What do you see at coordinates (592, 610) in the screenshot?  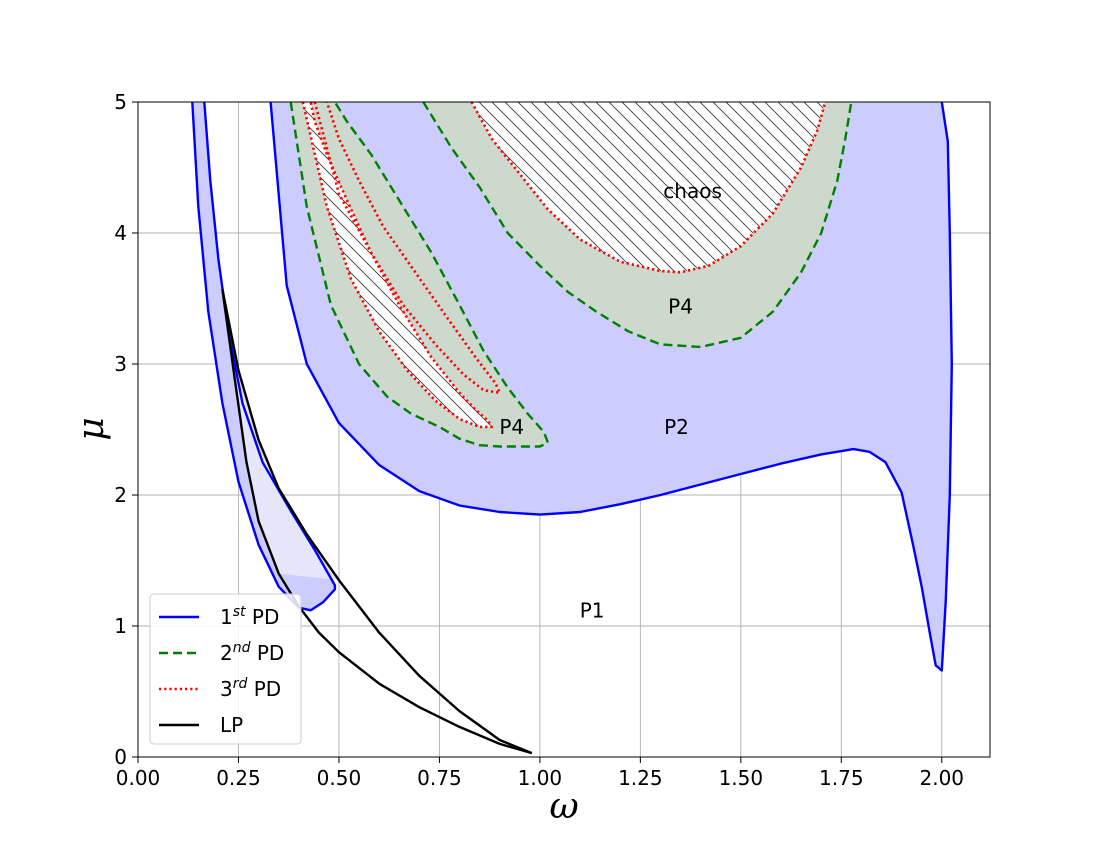 I see `region-label: P1` at bounding box center [592, 610].